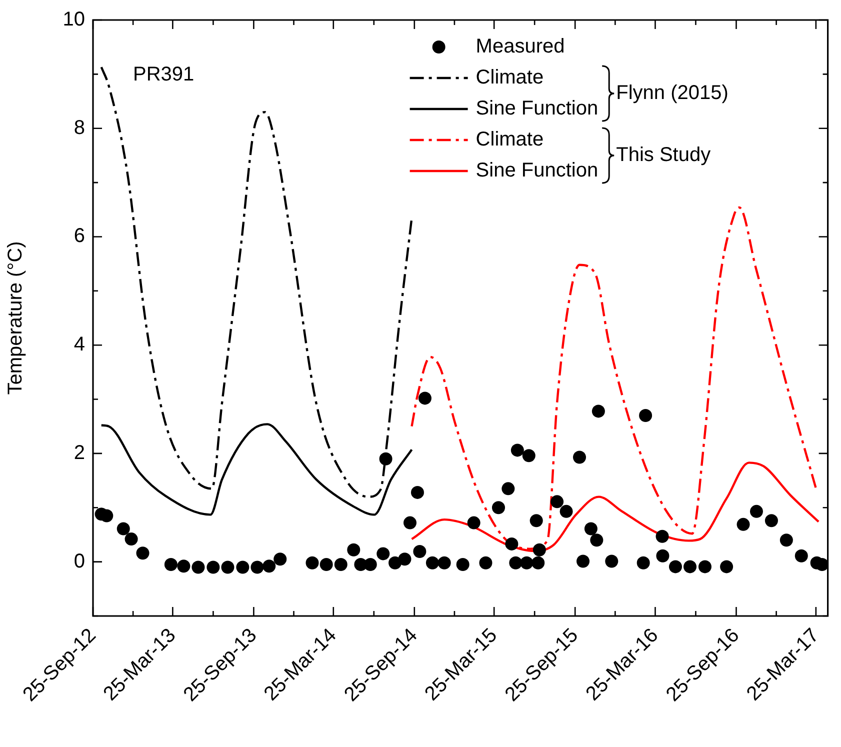 Image resolution: width=841 pixels, height=747 pixels. I want to click on annotation: PR391, so click(163, 75).